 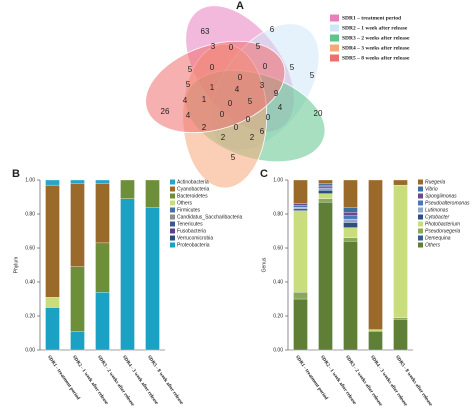 What do you see at coordinates (438, 238) in the screenshot?
I see `legend-label: Demequina` at bounding box center [438, 238].